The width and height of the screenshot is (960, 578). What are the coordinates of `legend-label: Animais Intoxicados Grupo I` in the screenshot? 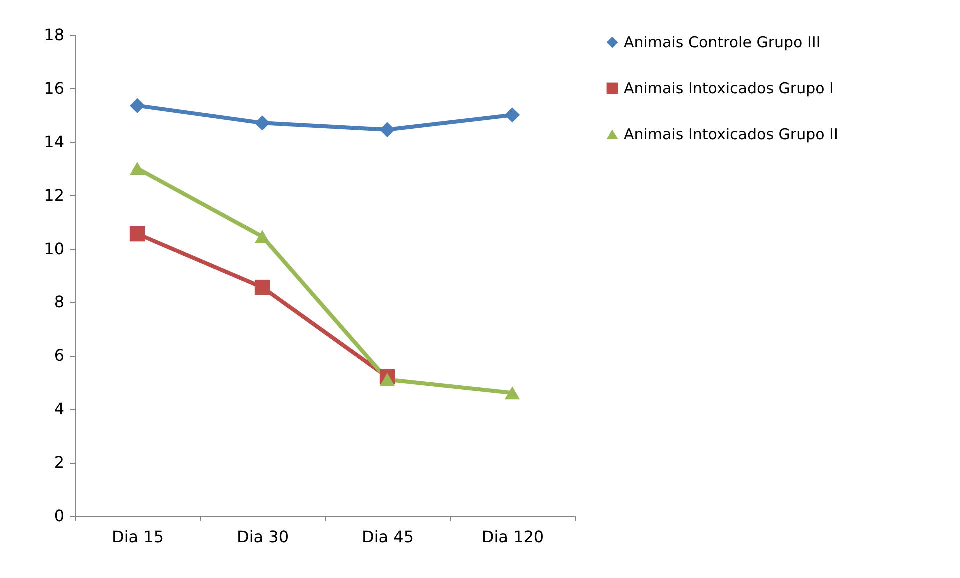 It's located at (729, 89).